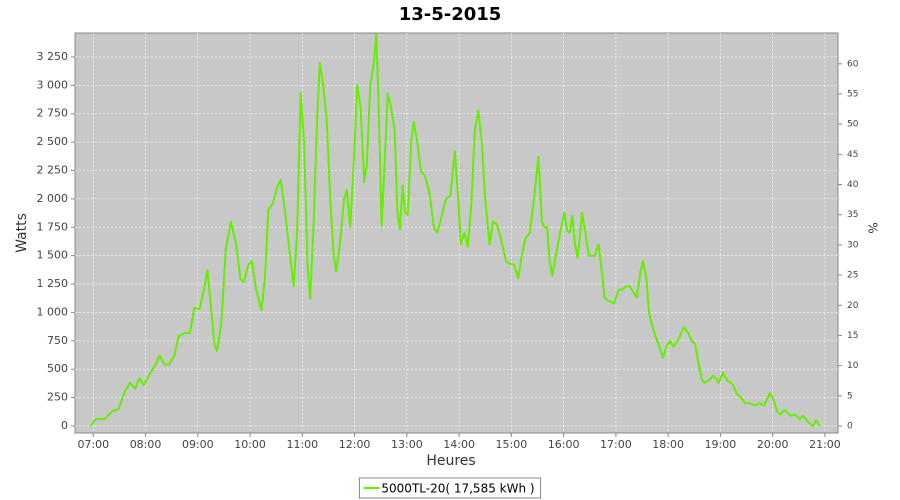 The width and height of the screenshot is (900, 500). Describe the element at coordinates (616, 444) in the screenshot. I see `x-tick-label: 17:00` at that location.